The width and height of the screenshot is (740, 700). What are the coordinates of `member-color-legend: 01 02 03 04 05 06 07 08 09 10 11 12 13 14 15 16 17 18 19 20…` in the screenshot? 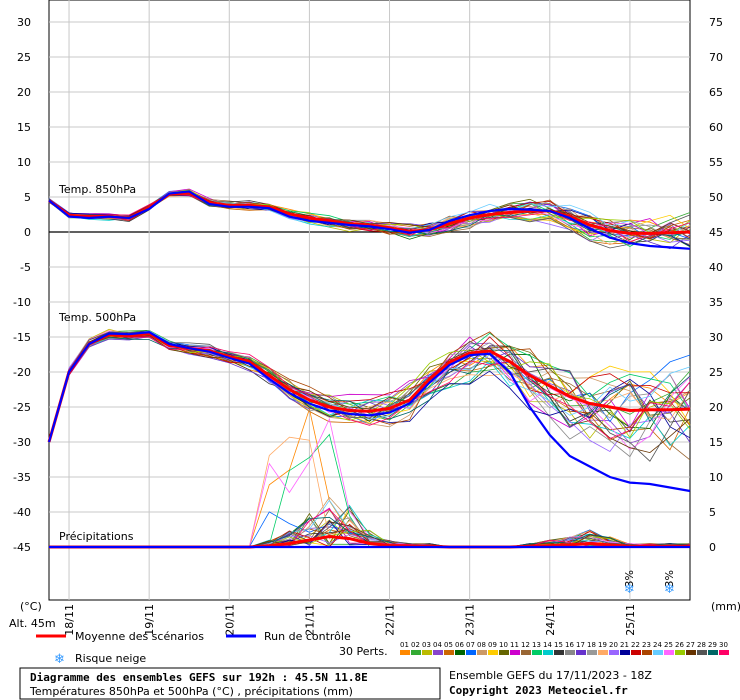 It's located at (564, 648).